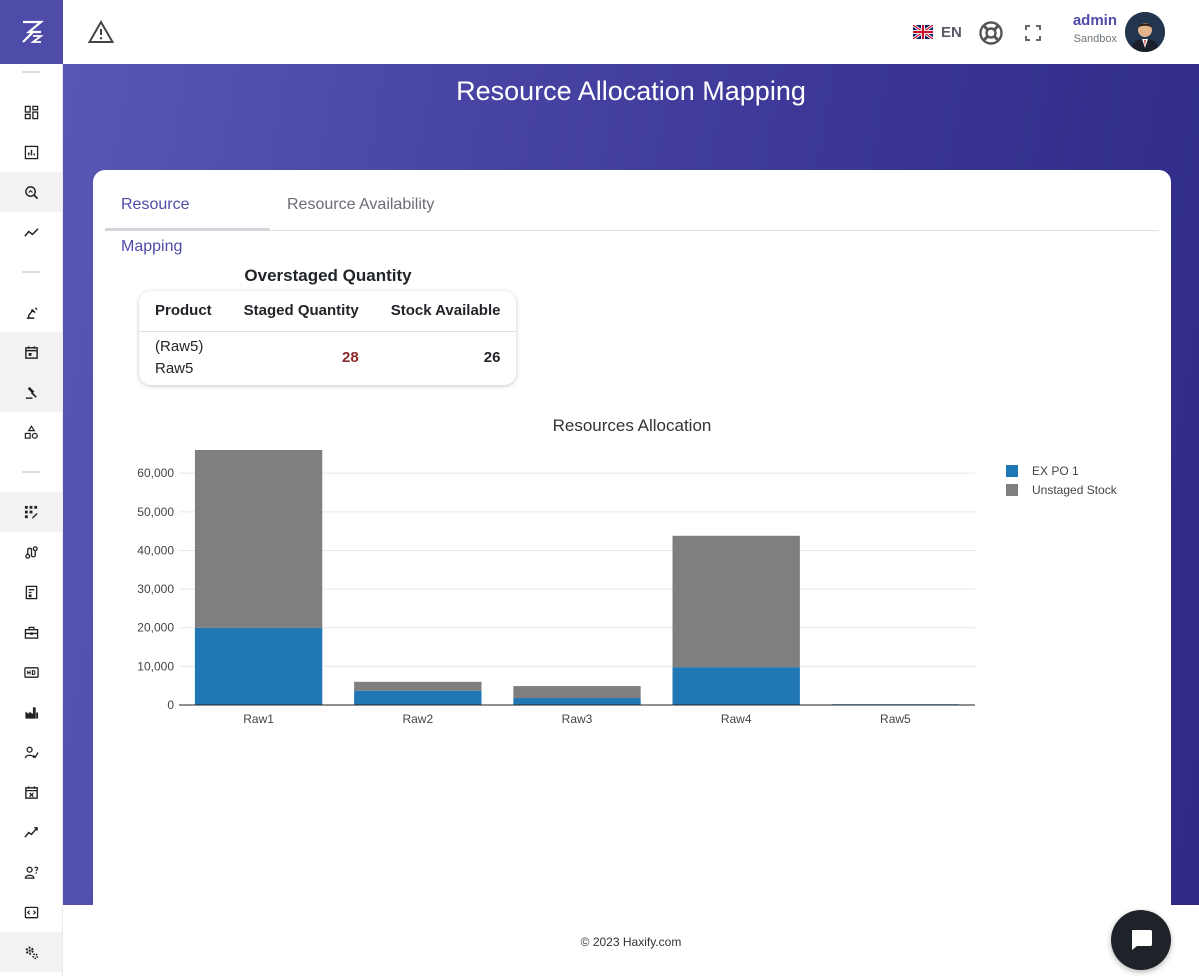  Describe the element at coordinates (632, 425) in the screenshot. I see `chart-title: Resources Allocation` at that location.